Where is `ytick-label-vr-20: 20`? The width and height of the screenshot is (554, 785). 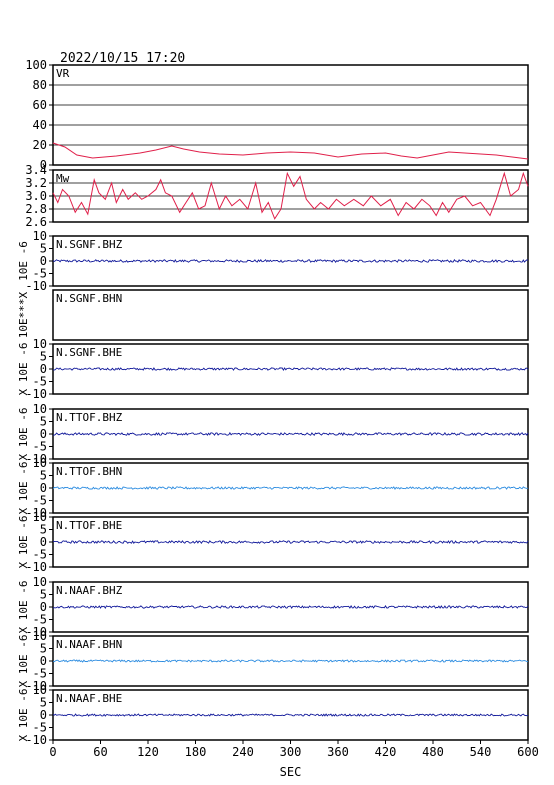 ytick-label-vr-20: 20 is located at coordinates (40, 145).